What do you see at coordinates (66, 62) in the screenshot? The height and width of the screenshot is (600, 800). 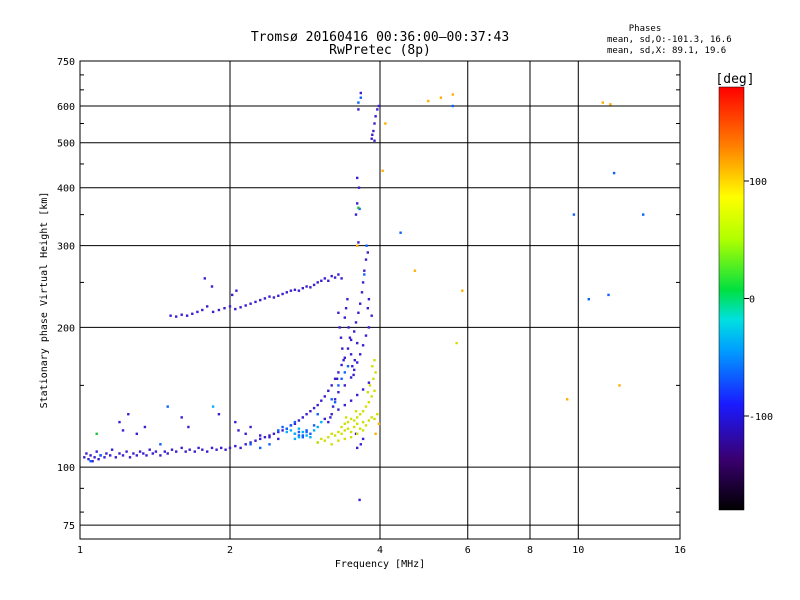 I see `y-tick-label: 750` at bounding box center [66, 62].